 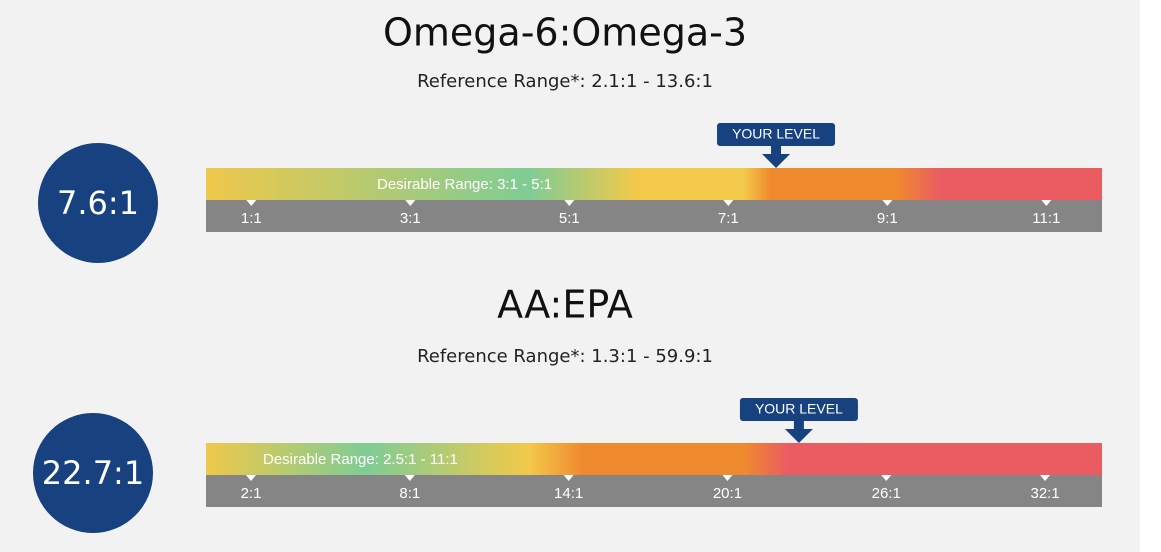 What do you see at coordinates (409, 493) in the screenshot?
I see `tick-label: 8:1` at bounding box center [409, 493].